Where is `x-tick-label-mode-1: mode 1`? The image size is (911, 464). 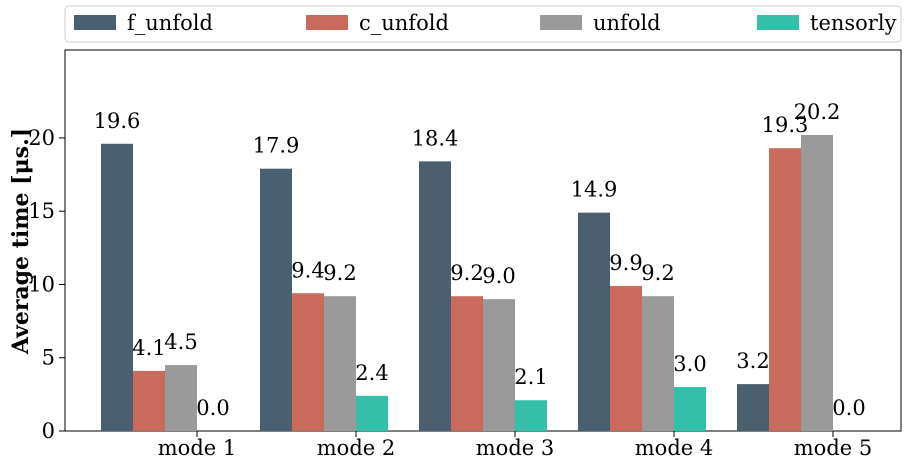 x-tick-label-mode-1: mode 1 is located at coordinates (197, 448).